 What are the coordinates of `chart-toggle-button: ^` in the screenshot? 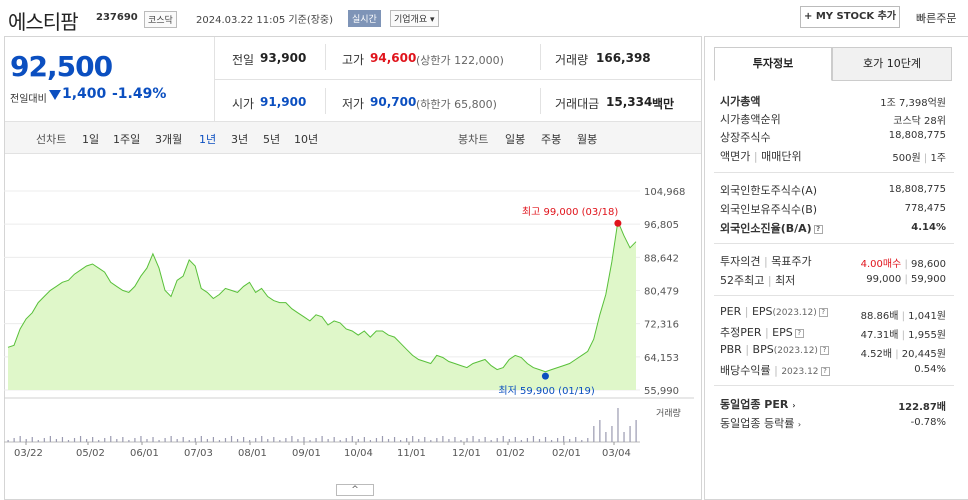 It's located at (355, 490).